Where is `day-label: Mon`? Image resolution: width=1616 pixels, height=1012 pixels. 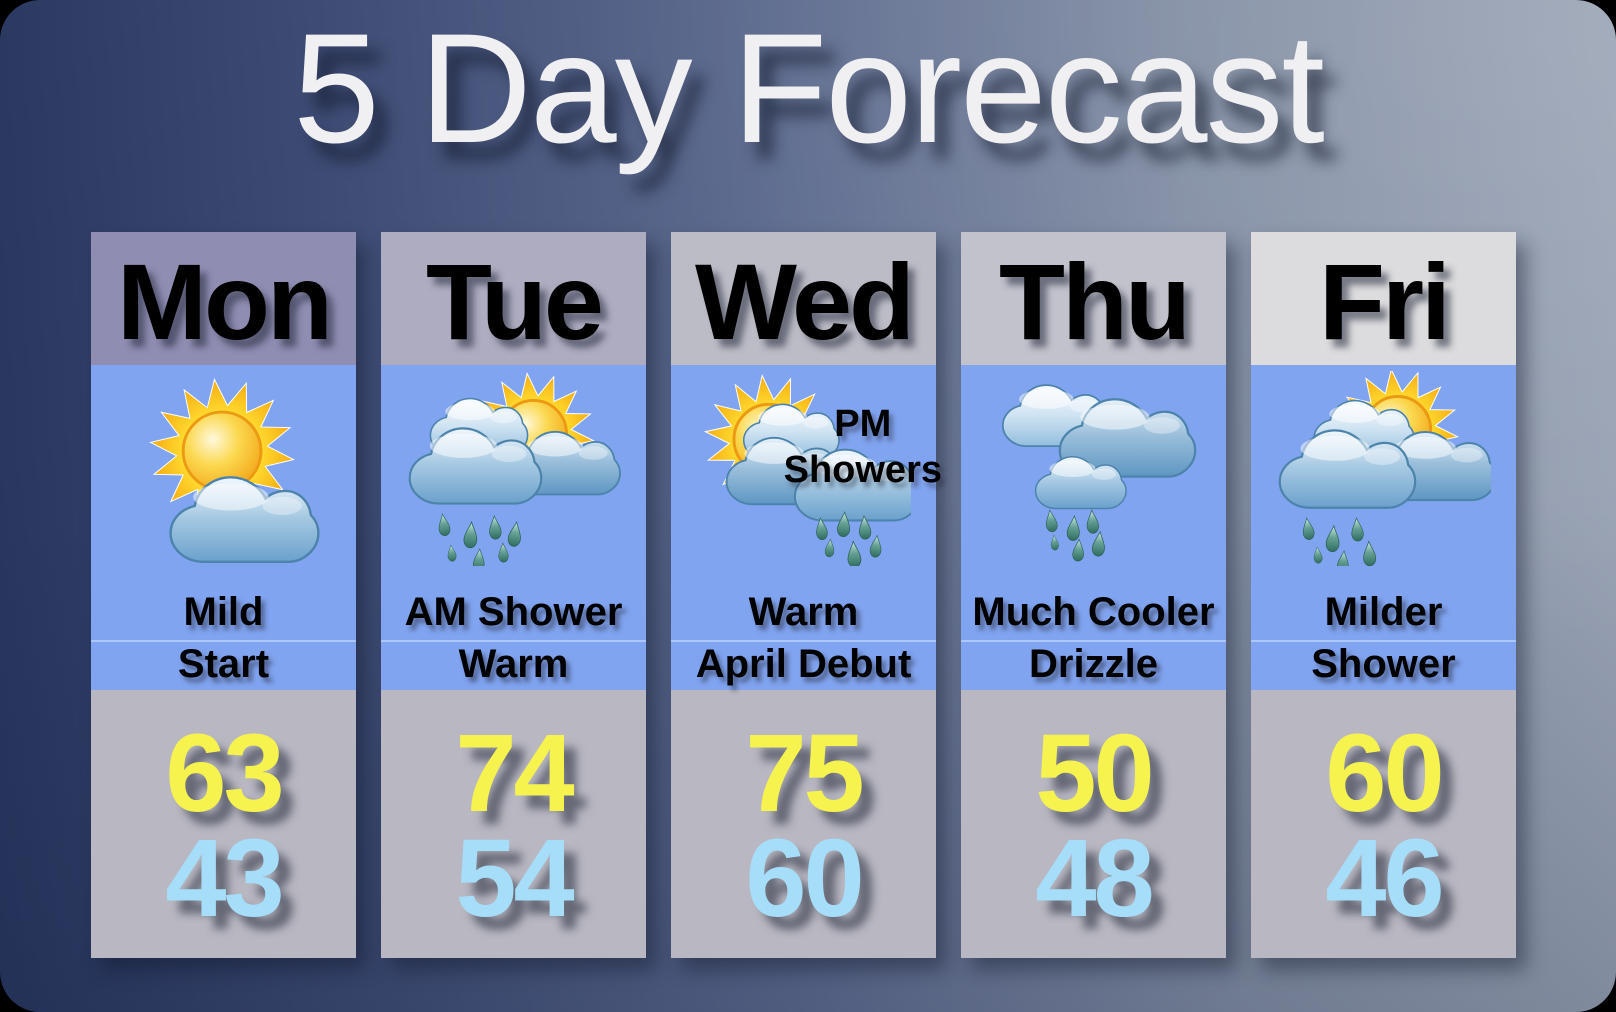
day-label: Mon is located at coordinates (223, 298).